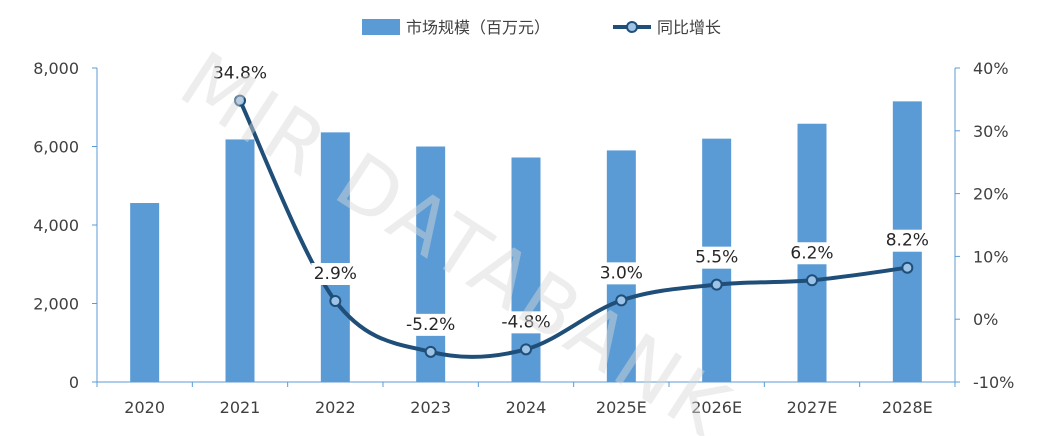 The width and height of the screenshot is (1041, 436). I want to click on right-tick-label: 40%, so click(991, 68).